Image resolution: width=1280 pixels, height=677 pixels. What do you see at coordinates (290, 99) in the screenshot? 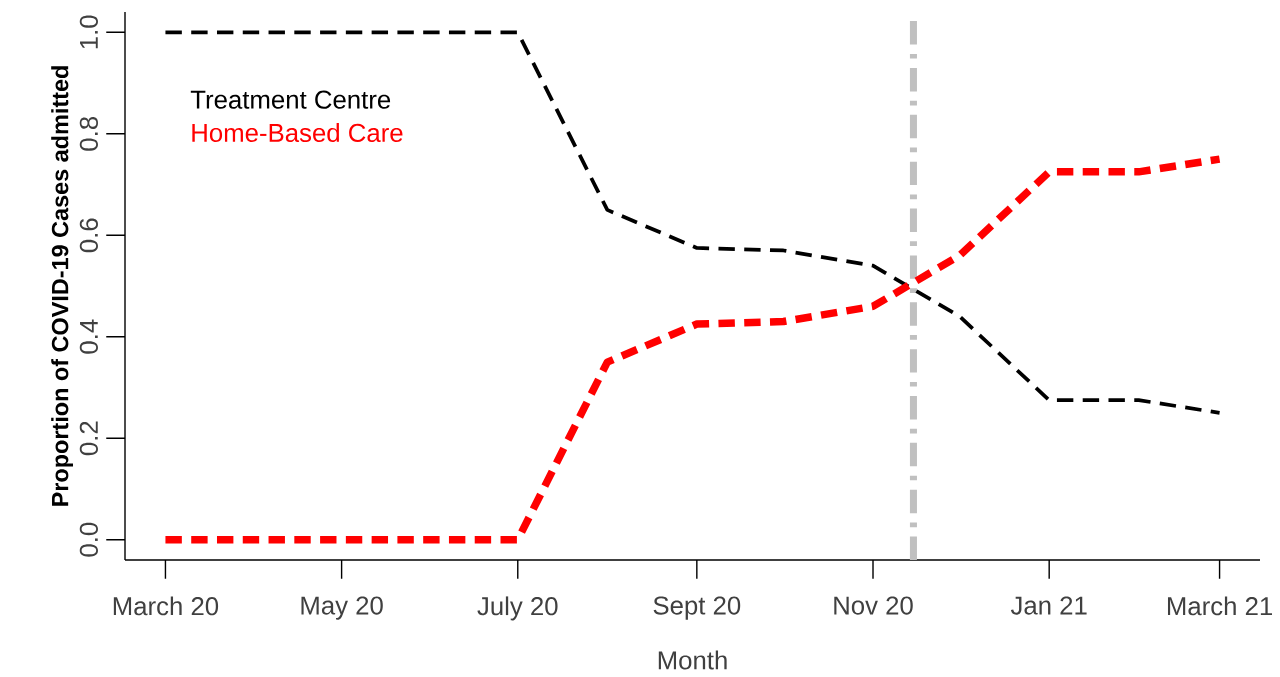
I see `text: Treatment Centre` at bounding box center [290, 99].